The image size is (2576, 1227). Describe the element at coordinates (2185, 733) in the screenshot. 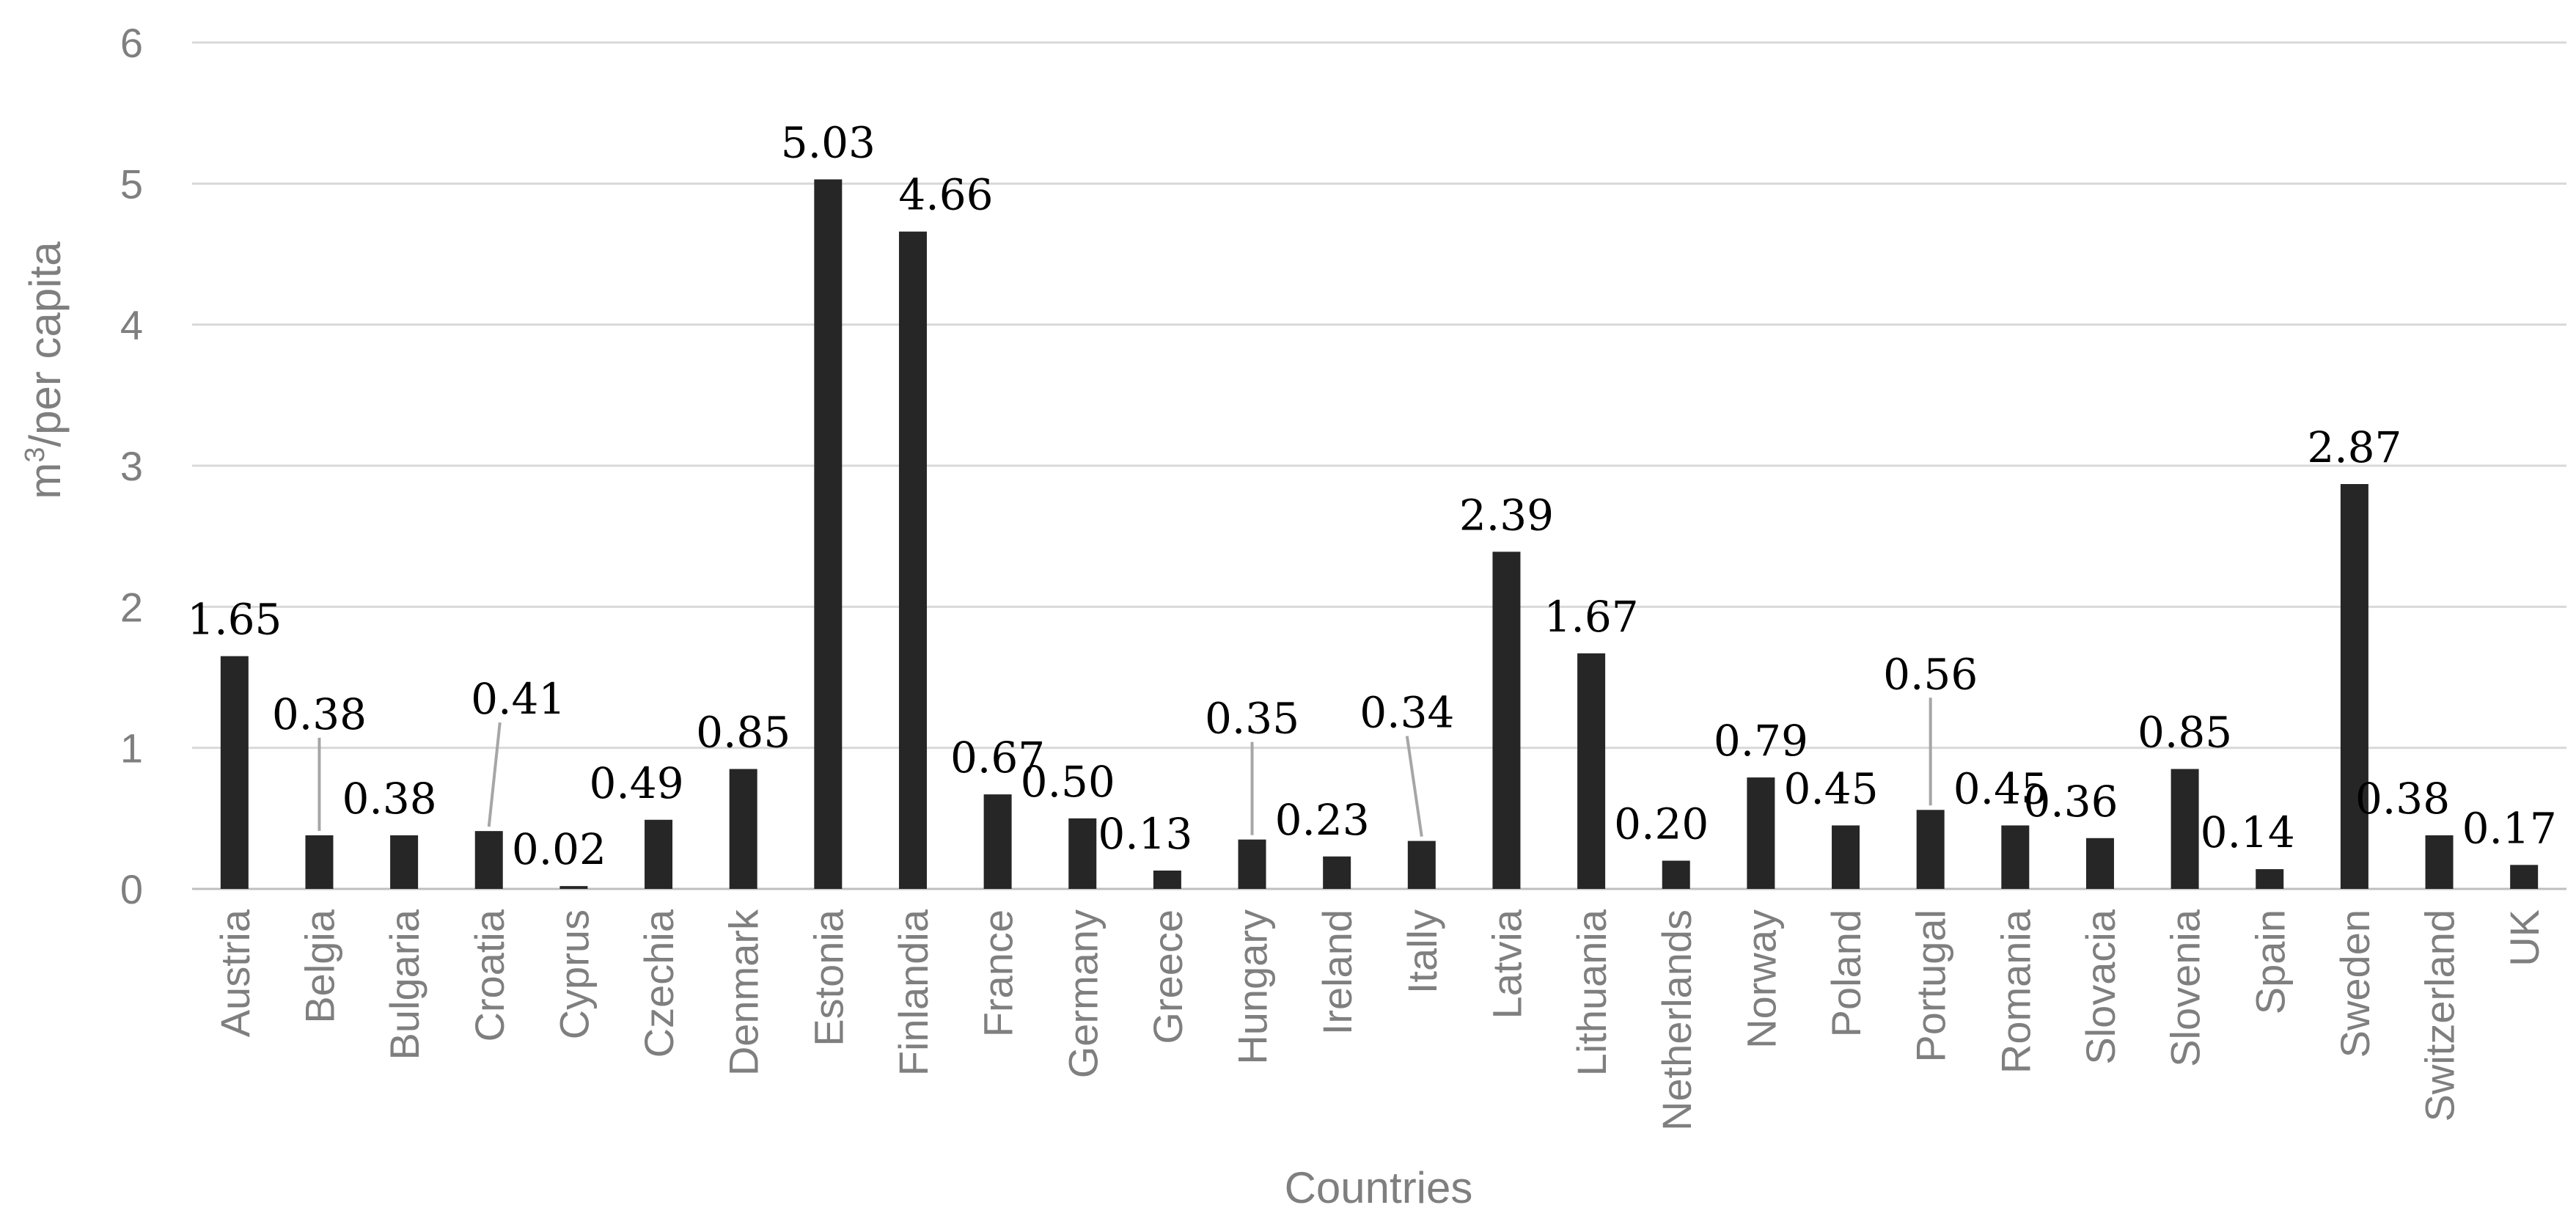

I see `data-label-slovenia: 0.85` at that location.